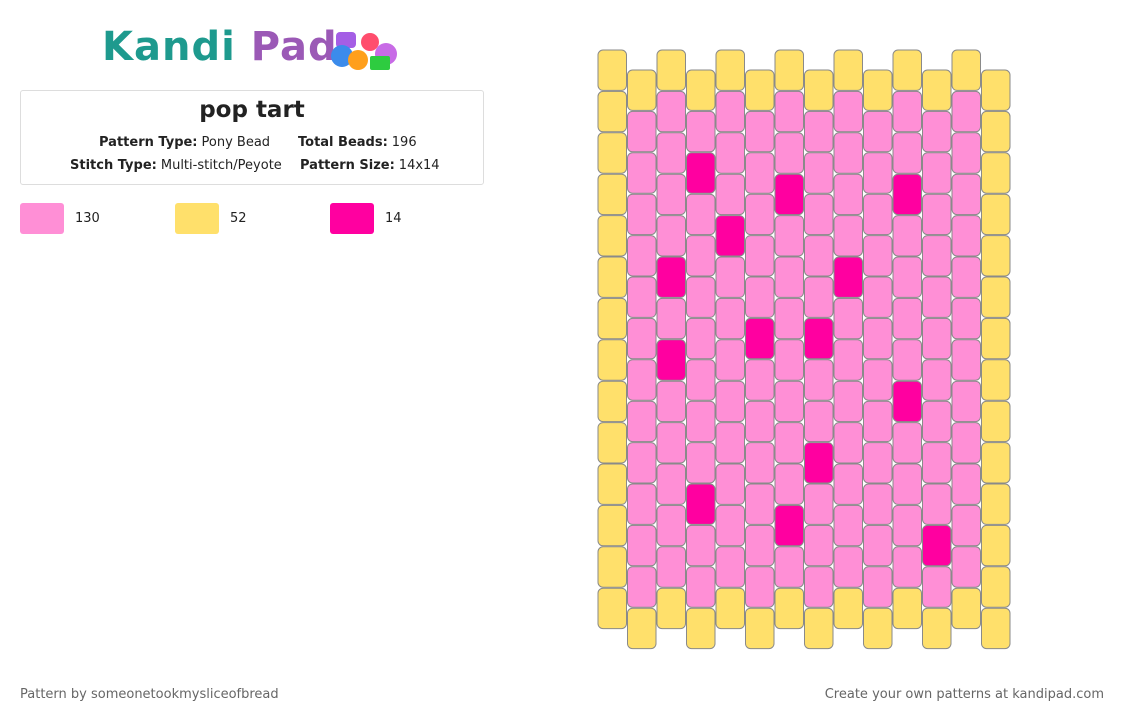 The width and height of the screenshot is (1124, 720). Describe the element at coordinates (220, 47) in the screenshot. I see `logo: Kandi Pad` at that location.